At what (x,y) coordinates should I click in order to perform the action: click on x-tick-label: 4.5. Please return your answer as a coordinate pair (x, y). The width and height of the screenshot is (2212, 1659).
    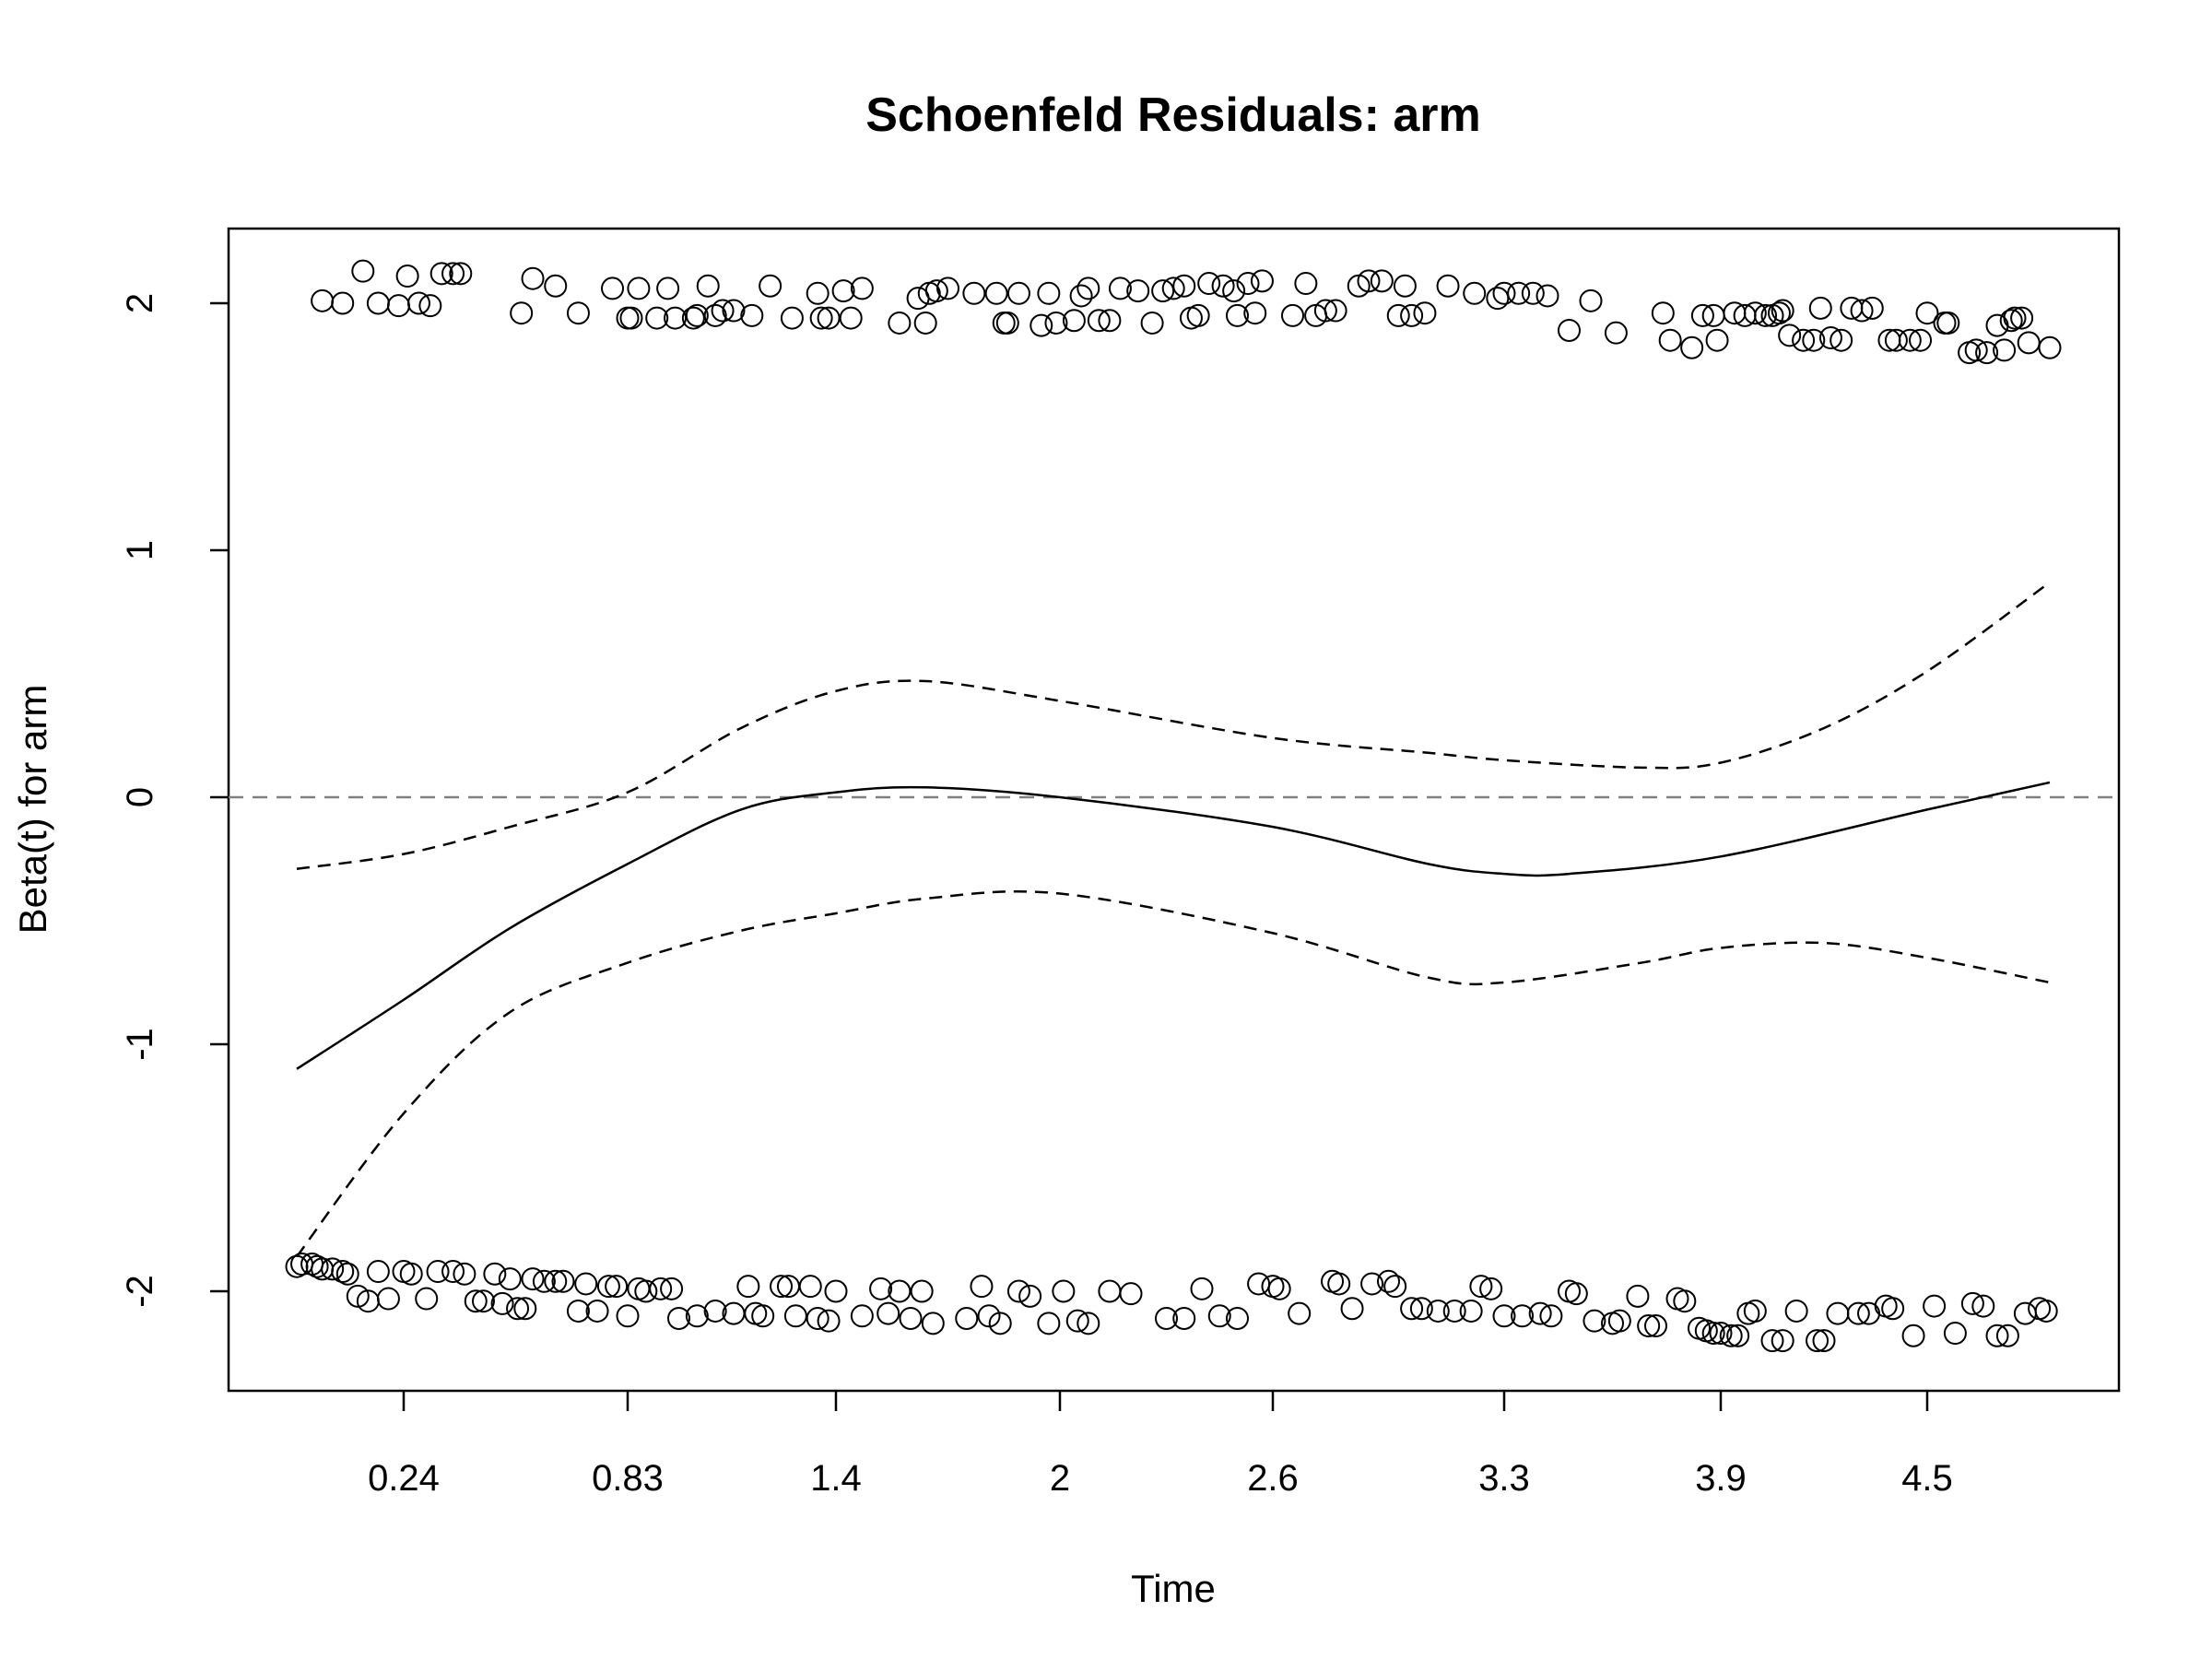
    Looking at the image, I should click on (1927, 1478).